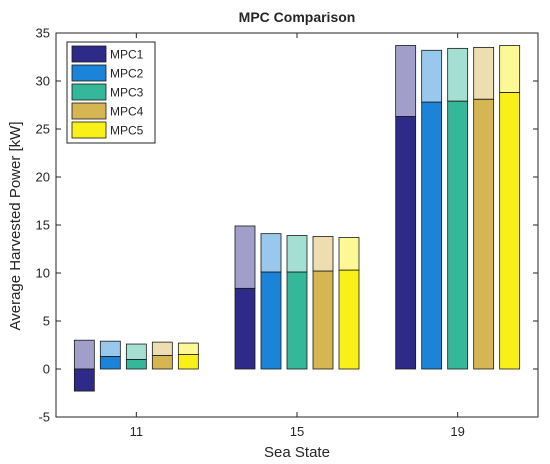 Image resolution: width=550 pixels, height=464 pixels. I want to click on x-tick-label-19: 19, so click(457, 431).